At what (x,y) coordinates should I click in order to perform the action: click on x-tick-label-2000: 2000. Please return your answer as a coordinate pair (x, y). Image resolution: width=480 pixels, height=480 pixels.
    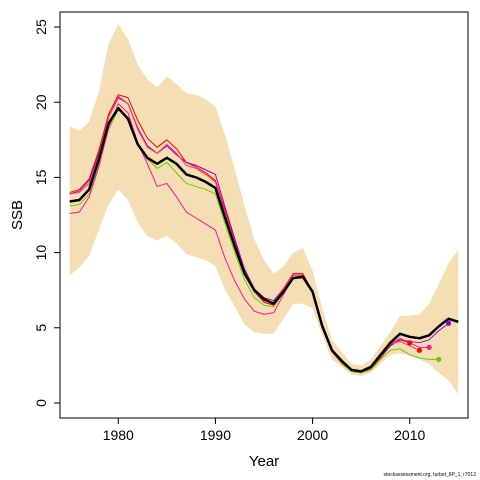
    Looking at the image, I should click on (312, 435).